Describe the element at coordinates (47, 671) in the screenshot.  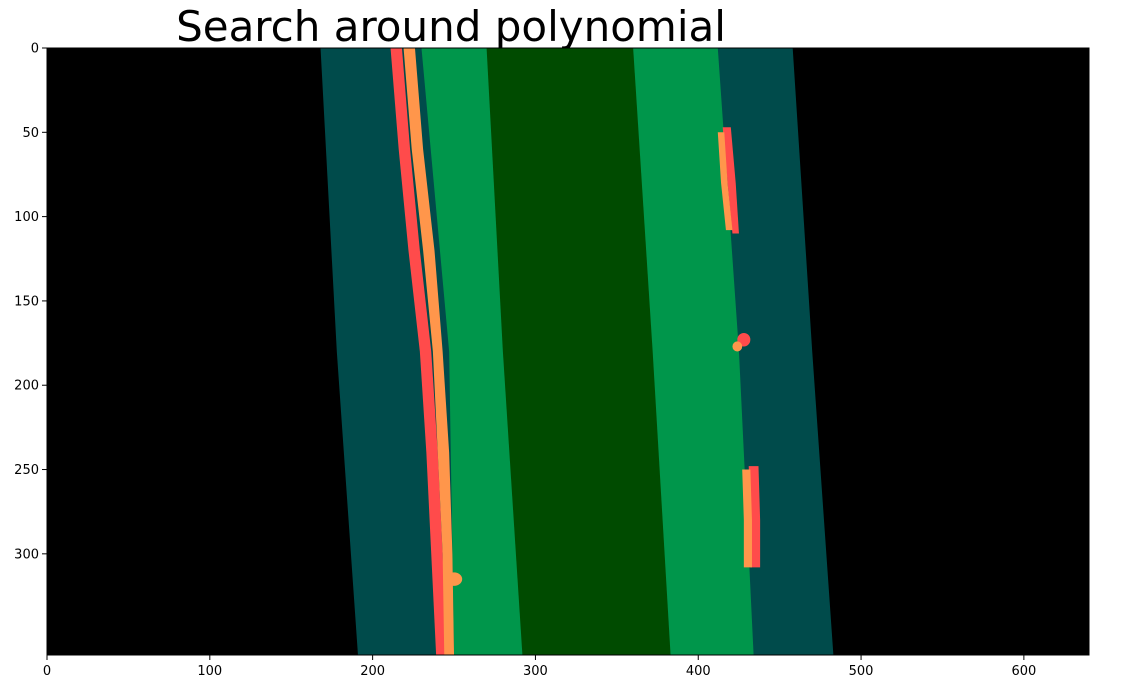
I see `x-tick-label-0: 0` at that location.